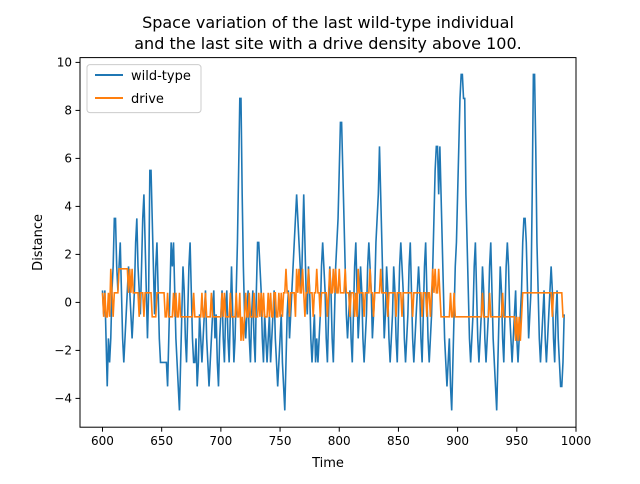 The image size is (640, 484). Describe the element at coordinates (38, 242) in the screenshot. I see `y-axis-label: Distance` at that location.